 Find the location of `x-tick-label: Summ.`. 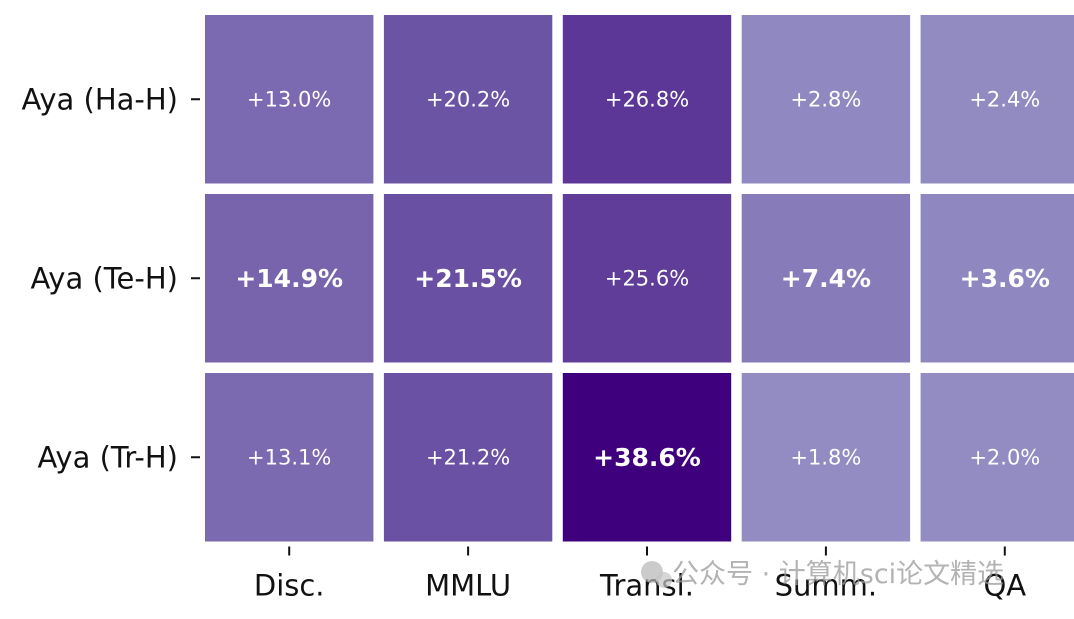

x-tick-label: Summ. is located at coordinates (826, 586).